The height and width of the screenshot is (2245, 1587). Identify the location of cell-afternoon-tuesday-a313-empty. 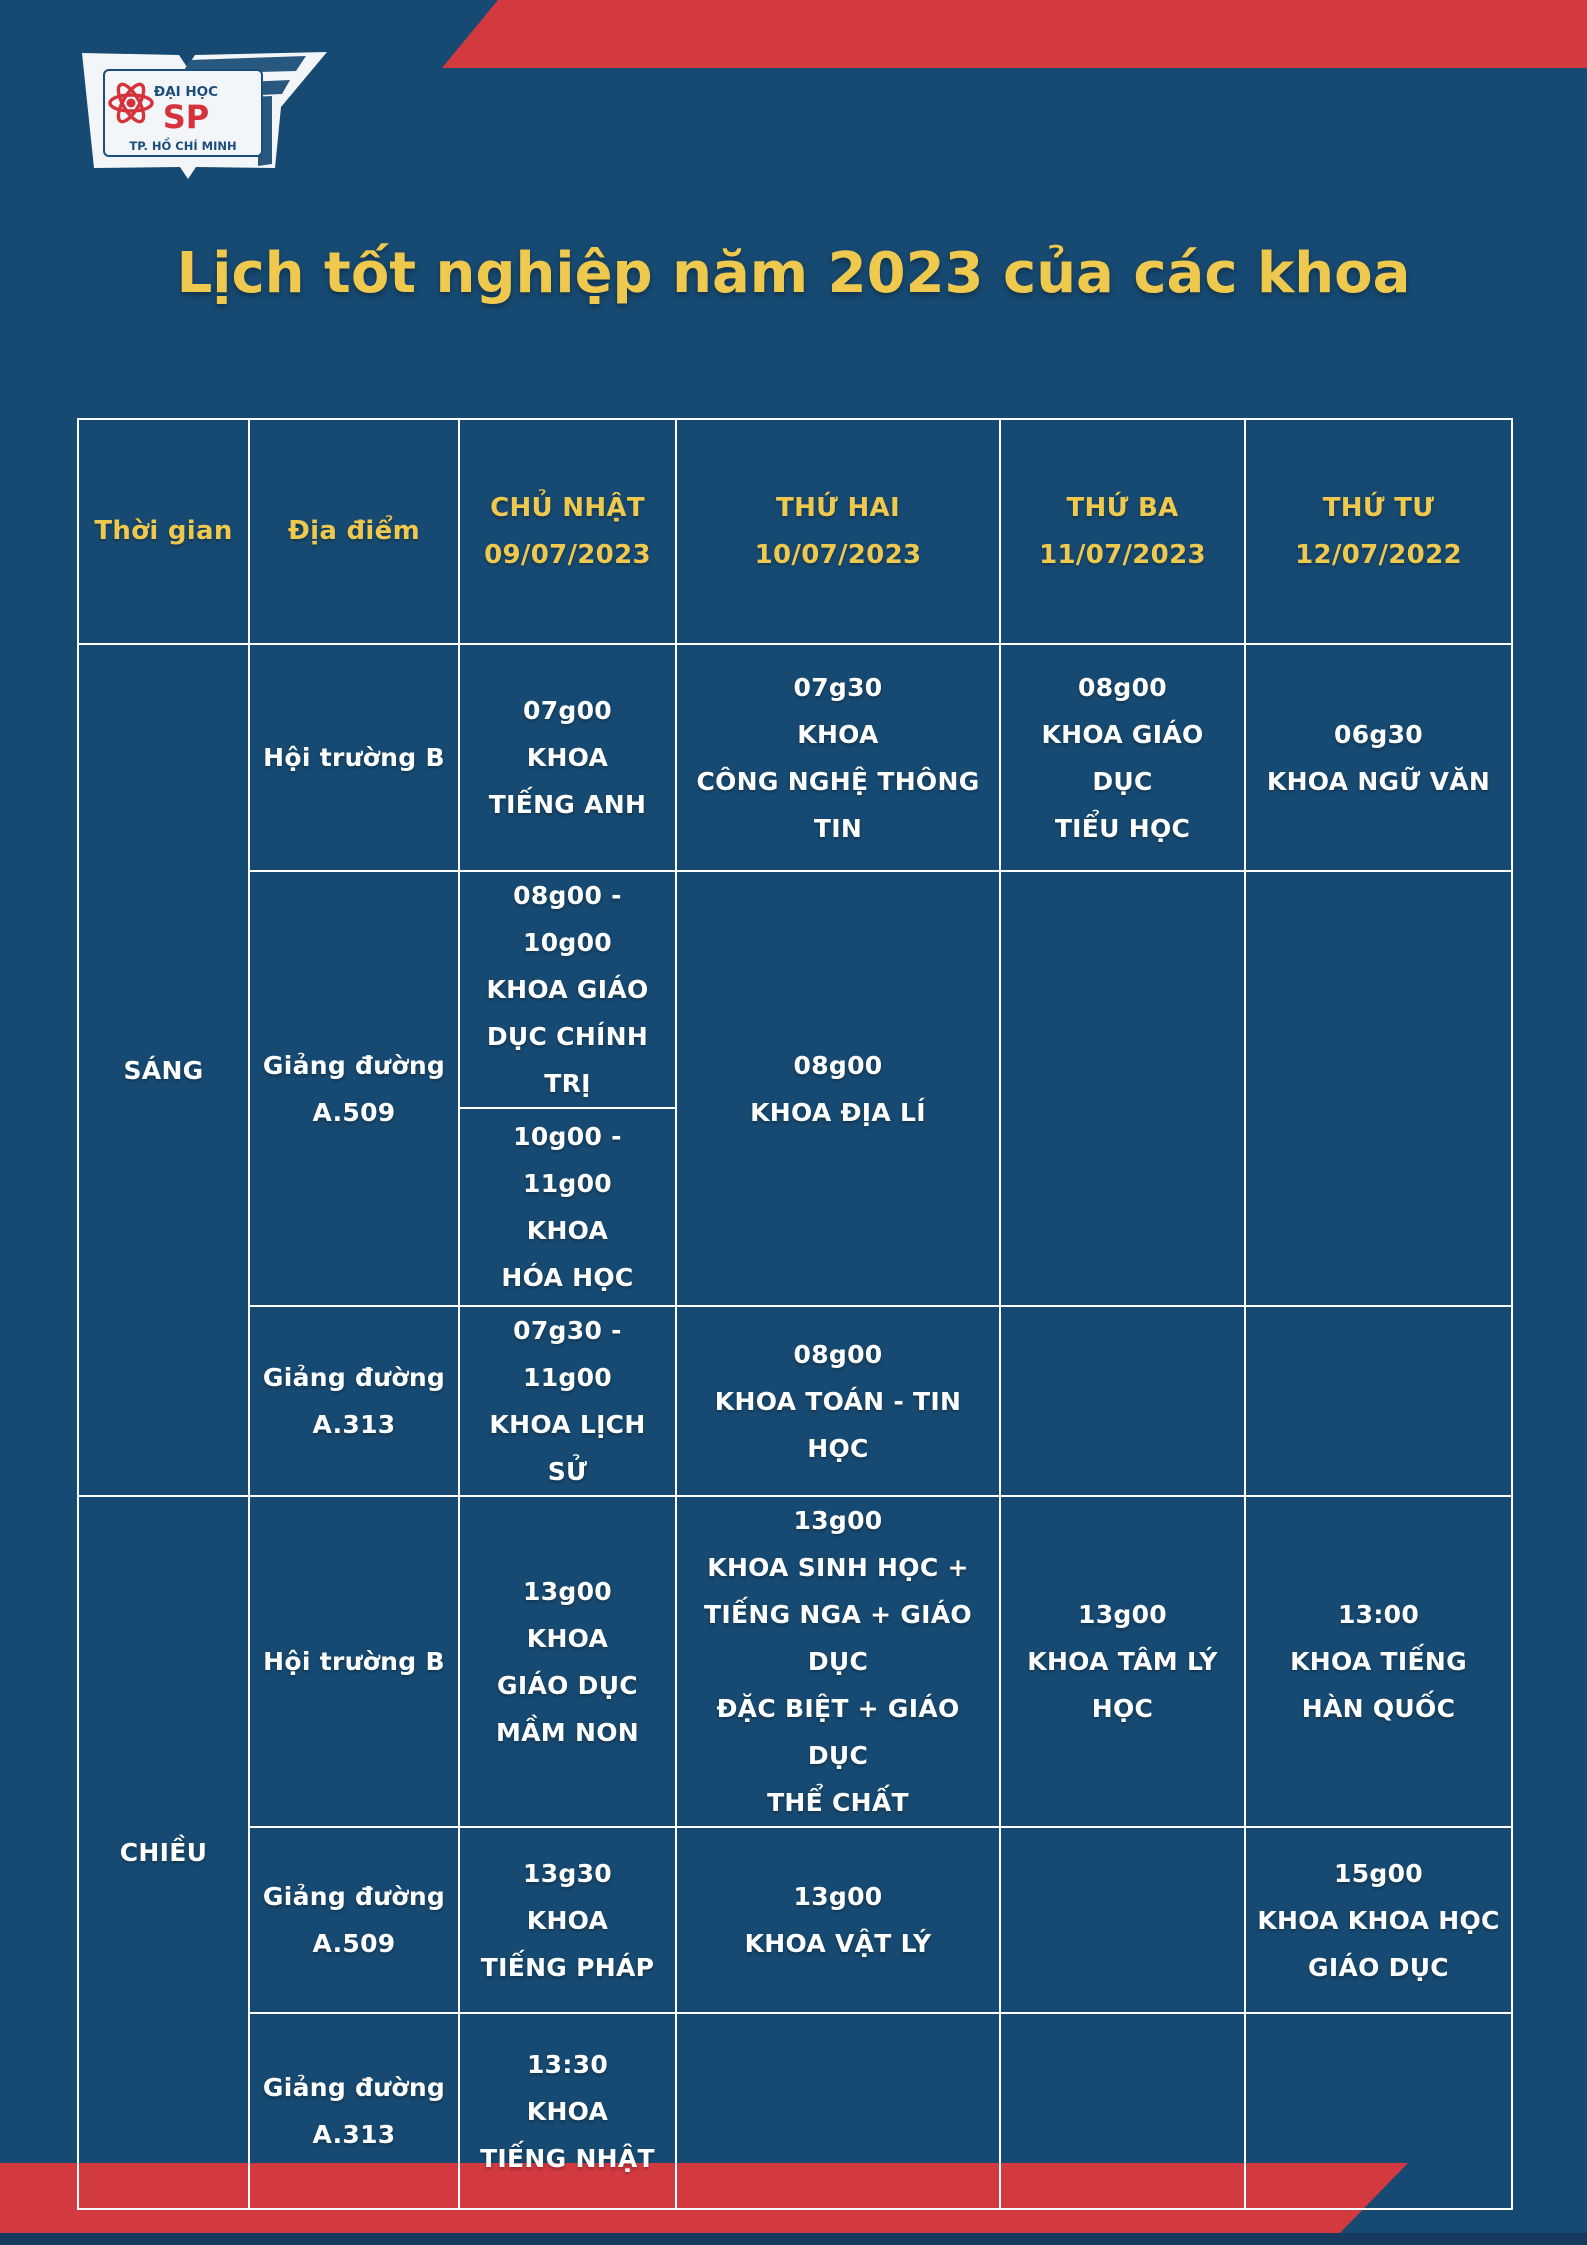
(1122, 2111).